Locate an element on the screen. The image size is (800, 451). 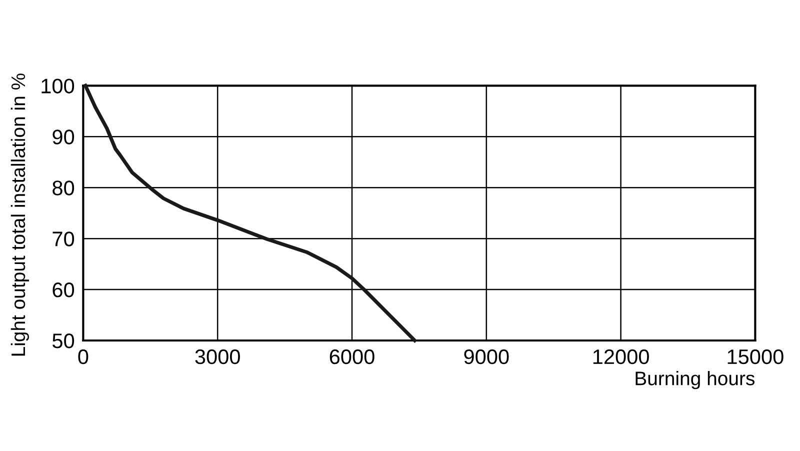
x-axis-title: Burning hours is located at coordinates (695, 380).